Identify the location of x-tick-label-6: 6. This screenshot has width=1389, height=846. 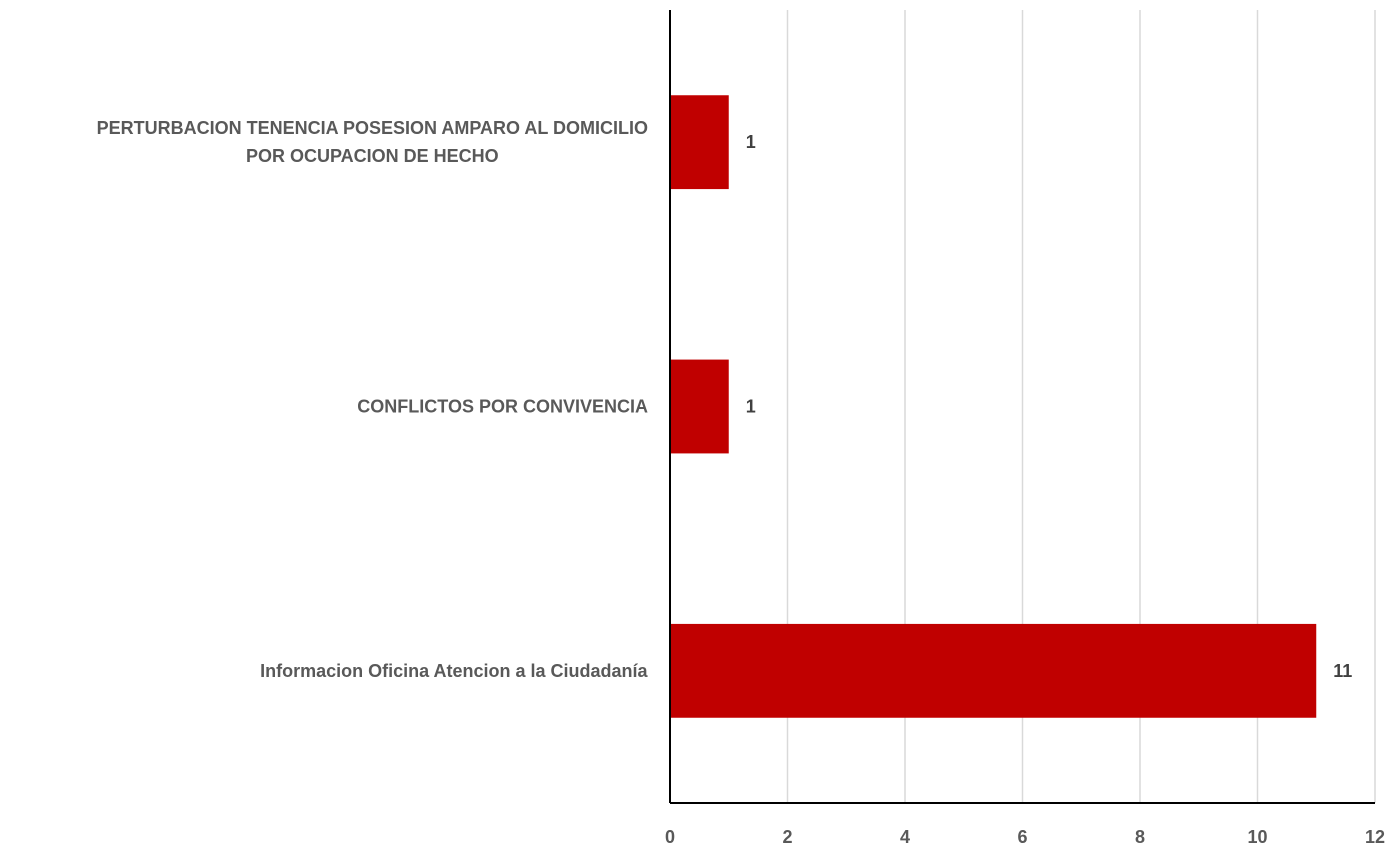
(1022, 836).